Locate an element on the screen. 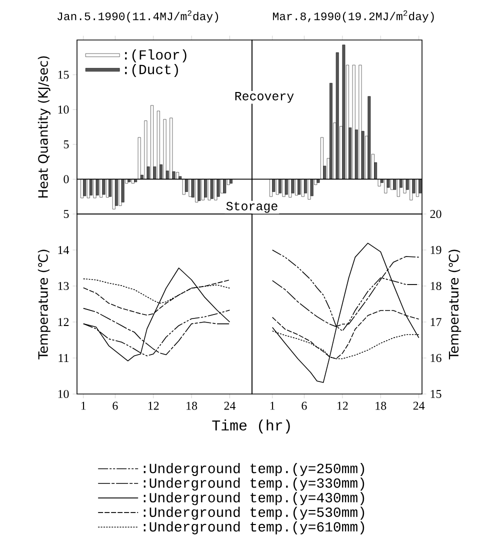 This screenshot has height=551, width=486. y2-tick-label: 18 is located at coordinates (436, 286).